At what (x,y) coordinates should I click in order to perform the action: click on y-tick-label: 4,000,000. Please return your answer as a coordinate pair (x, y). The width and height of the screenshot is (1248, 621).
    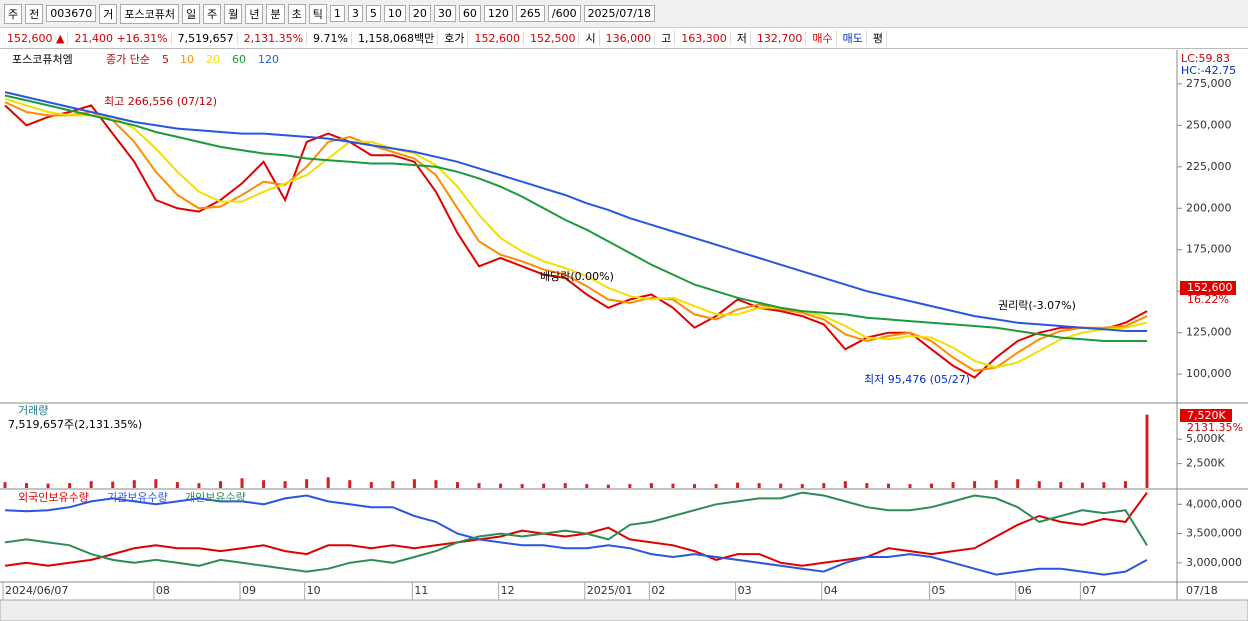
    Looking at the image, I should click on (1214, 503).